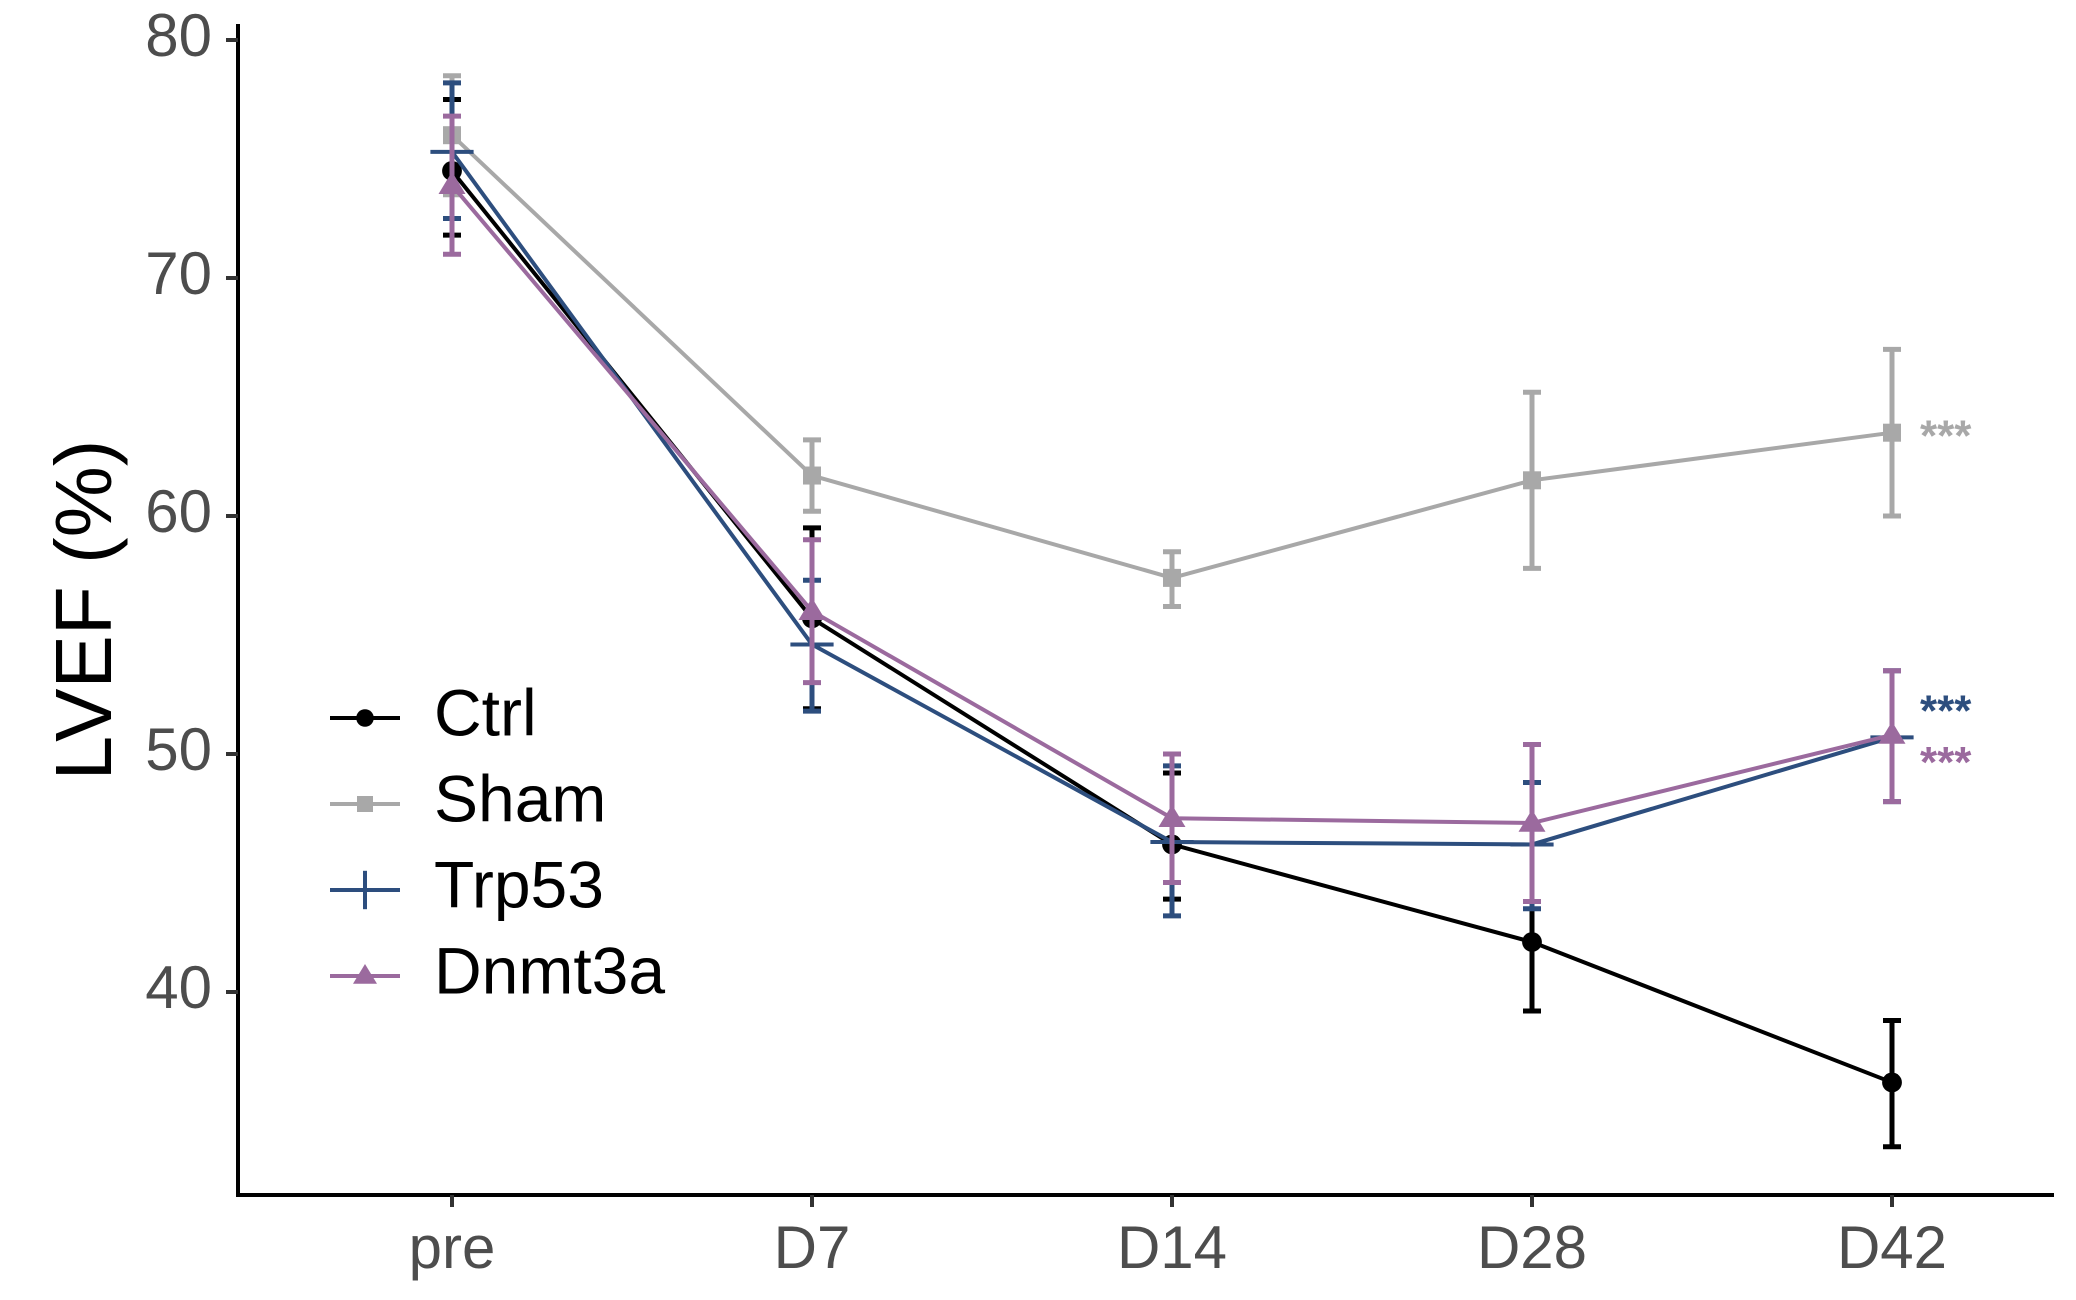 The image size is (2076, 1300). I want to click on legend-swatch-marker-trp53, so click(365, 890).